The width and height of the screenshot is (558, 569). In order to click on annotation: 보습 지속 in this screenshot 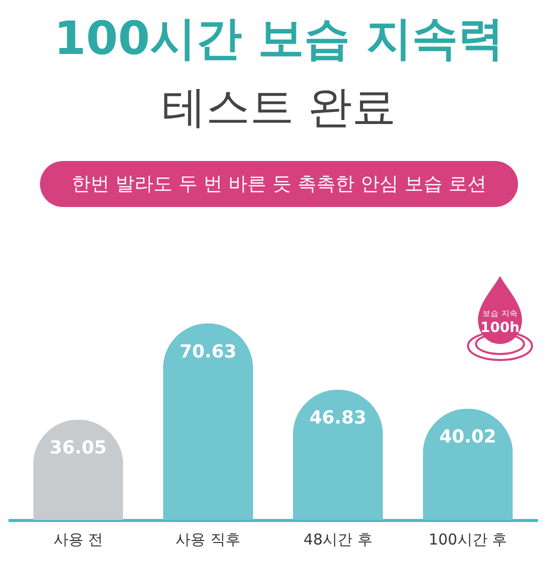, I will do `click(500, 313)`.